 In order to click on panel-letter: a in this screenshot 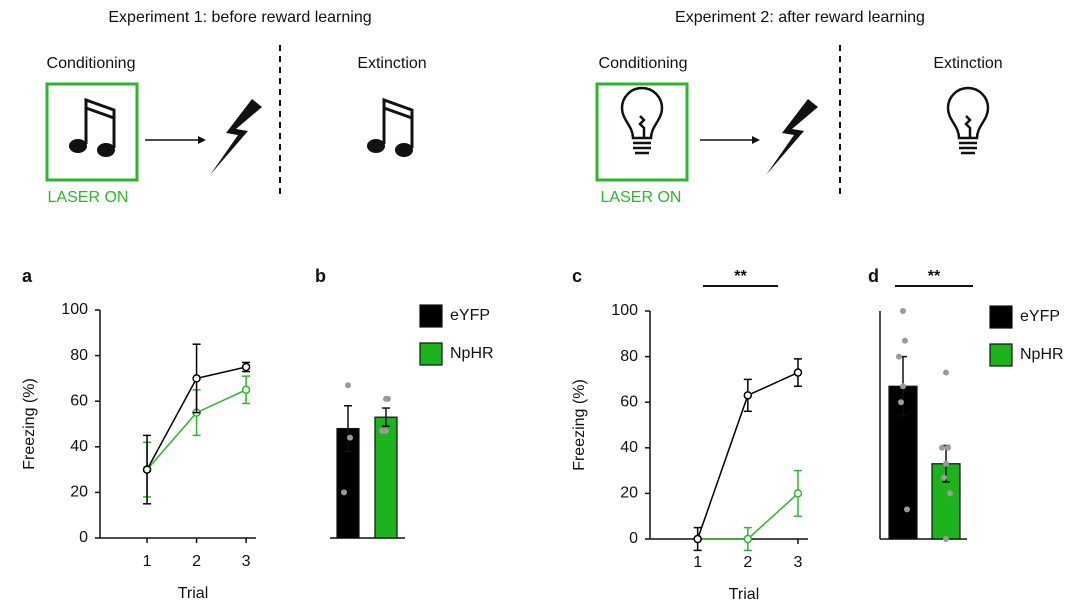, I will do `click(27, 276)`.